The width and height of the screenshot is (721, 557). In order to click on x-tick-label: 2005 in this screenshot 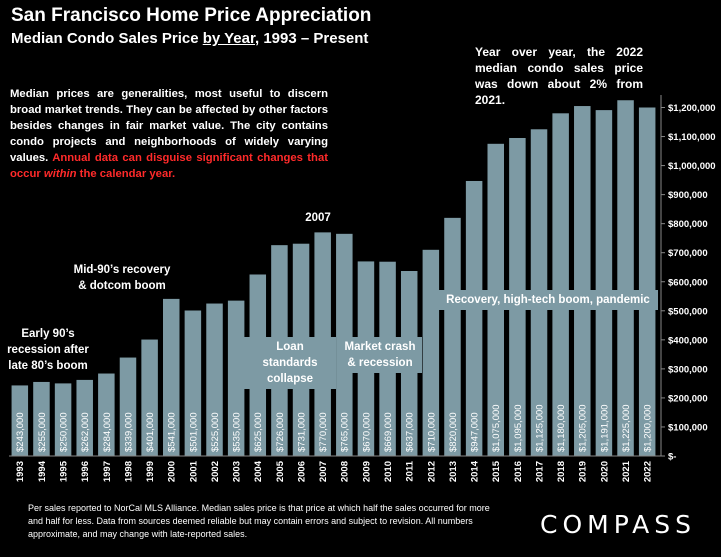, I will do `click(280, 471)`.